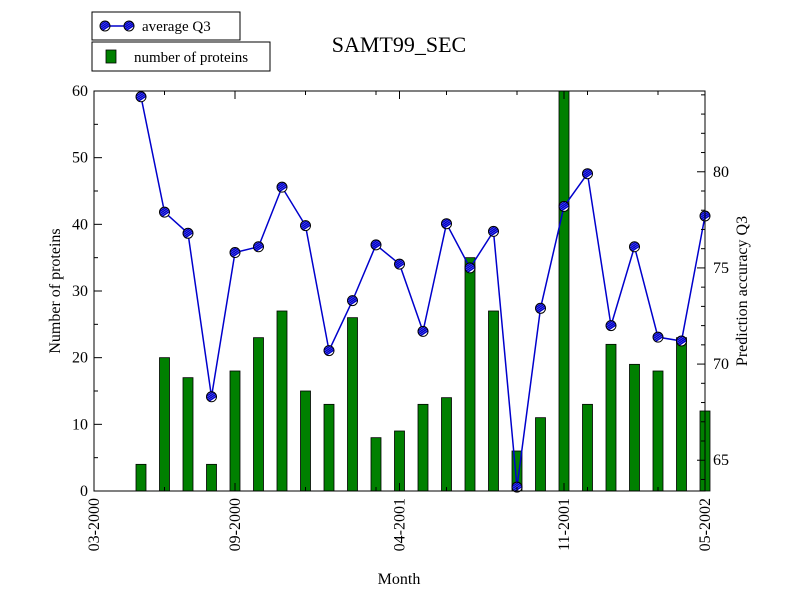 This screenshot has height=612, width=792. Describe the element at coordinates (80, 158) in the screenshot. I see `left-tick-label-5: 50` at that location.